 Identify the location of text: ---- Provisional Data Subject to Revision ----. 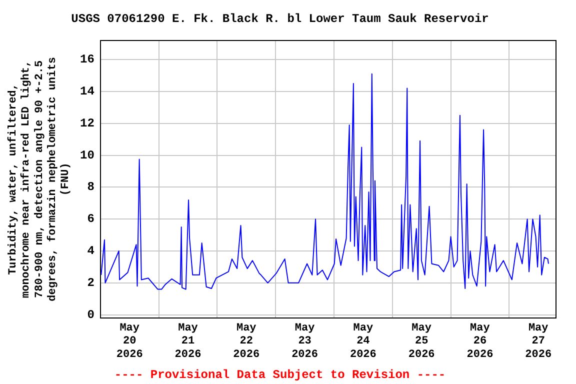
(280, 375).